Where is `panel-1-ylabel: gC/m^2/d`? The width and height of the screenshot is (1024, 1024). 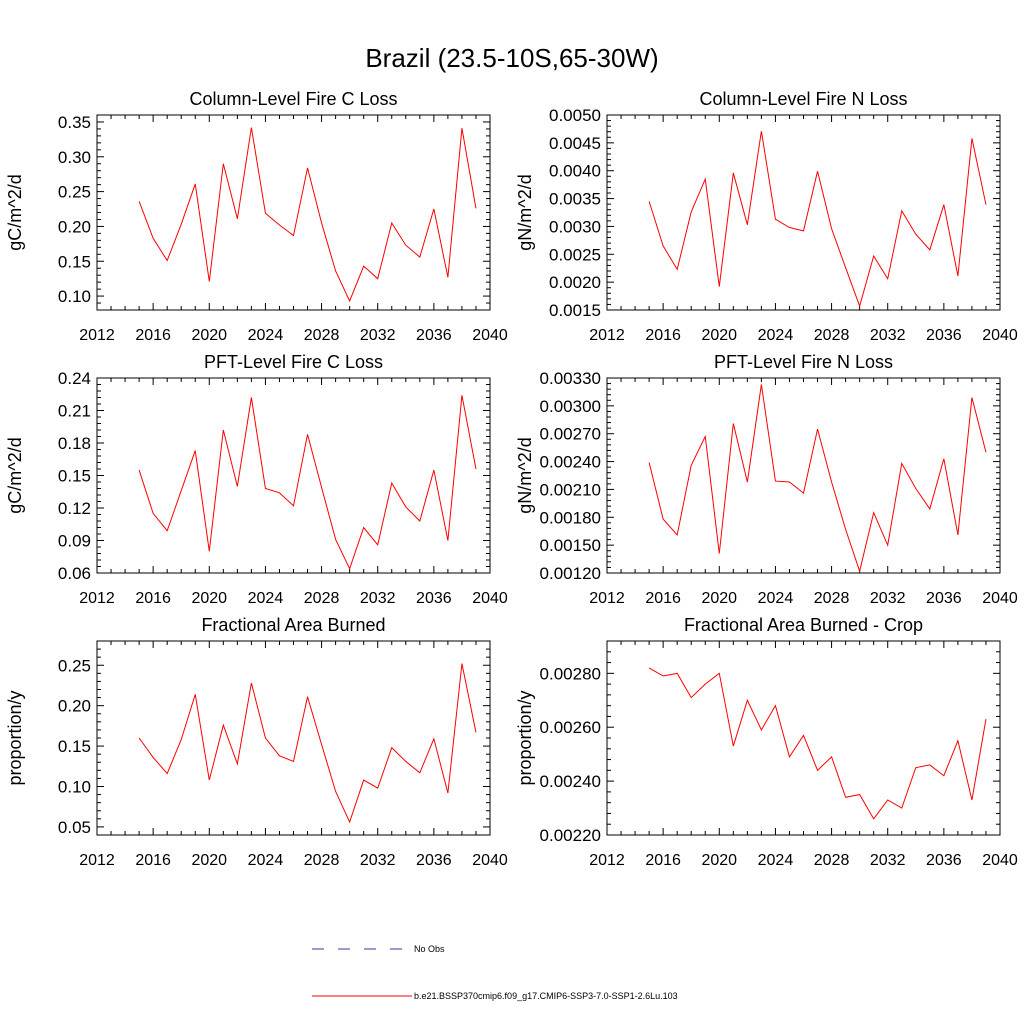
panel-1-ylabel: gC/m^2/d is located at coordinates (15, 212).